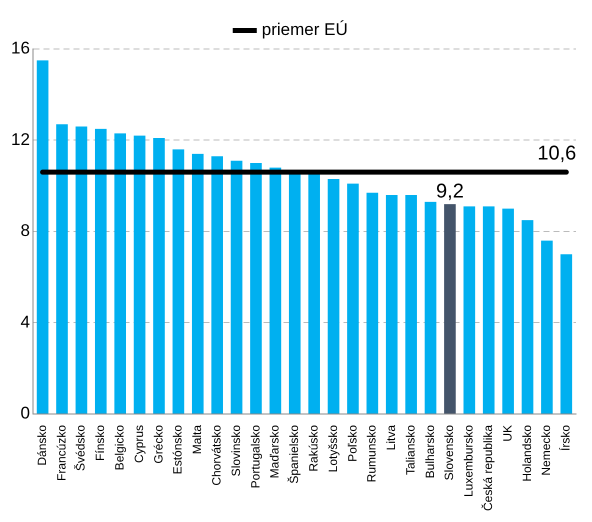 This screenshot has height=522, width=592. Describe the element at coordinates (216, 455) in the screenshot. I see `x-tick-label: Chorvátsko` at that location.